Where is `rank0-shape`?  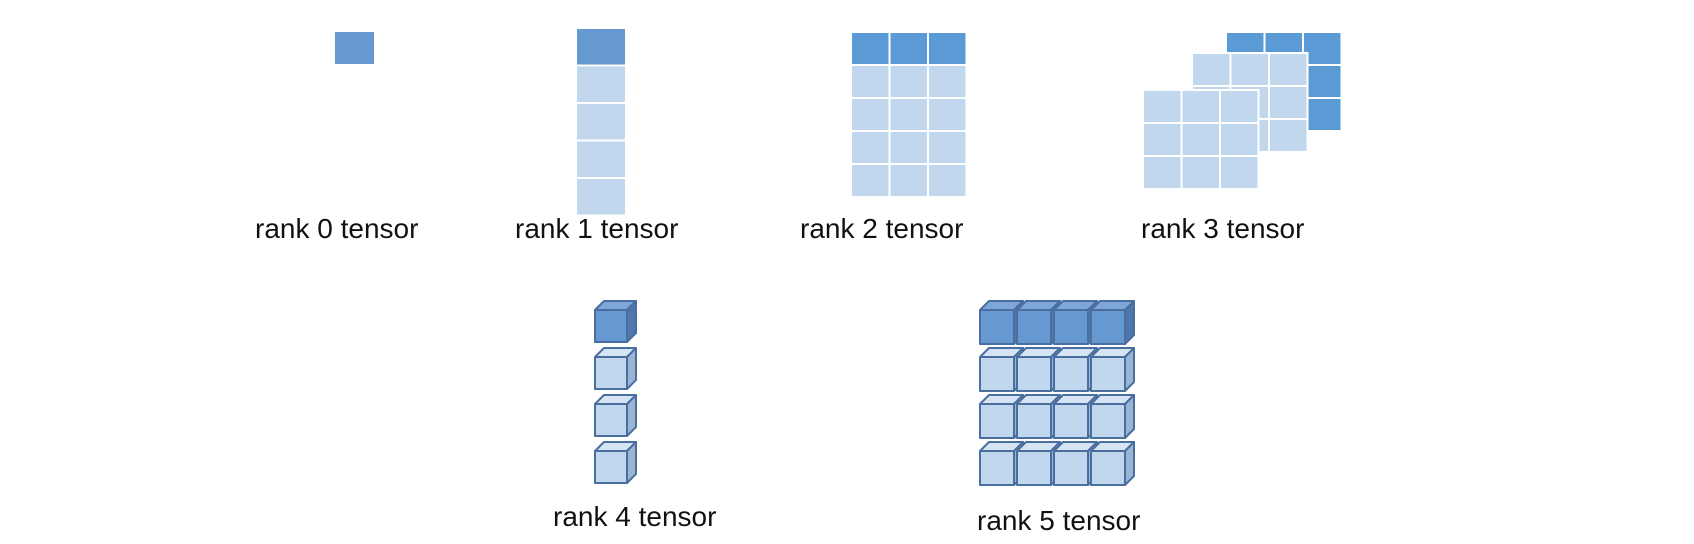
rank0-shape is located at coordinates (354, 48).